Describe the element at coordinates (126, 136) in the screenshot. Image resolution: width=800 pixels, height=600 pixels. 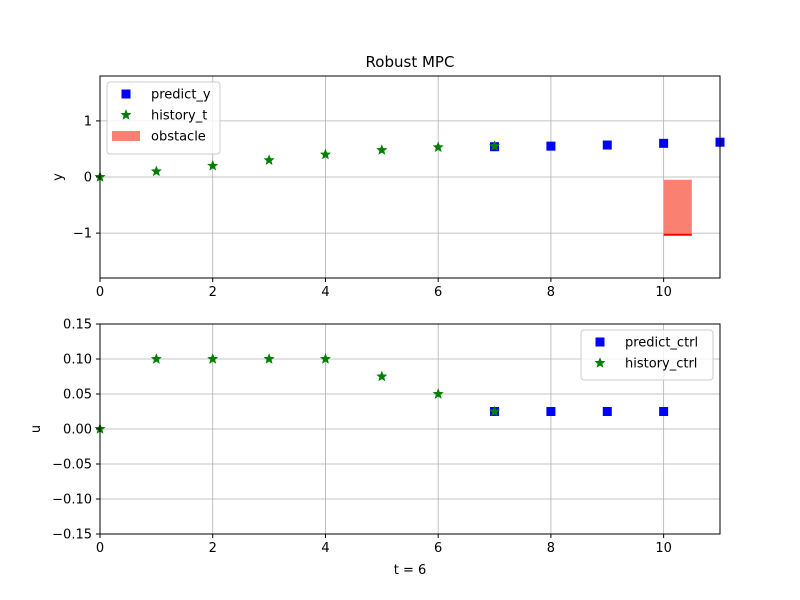
I see `legend-swatch-obstacle` at that location.